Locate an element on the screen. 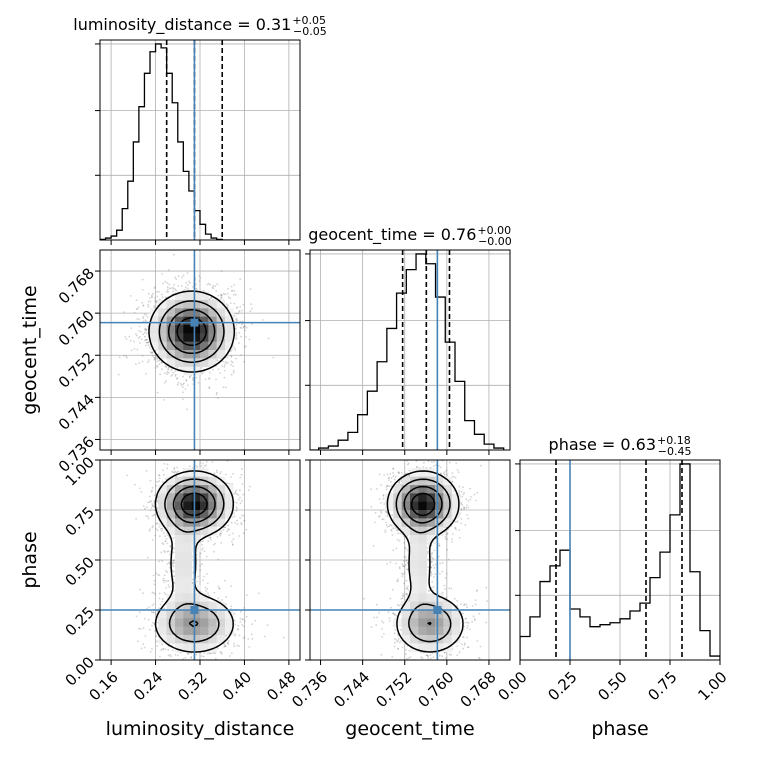  contour-line is located at coordinates (191, 331).